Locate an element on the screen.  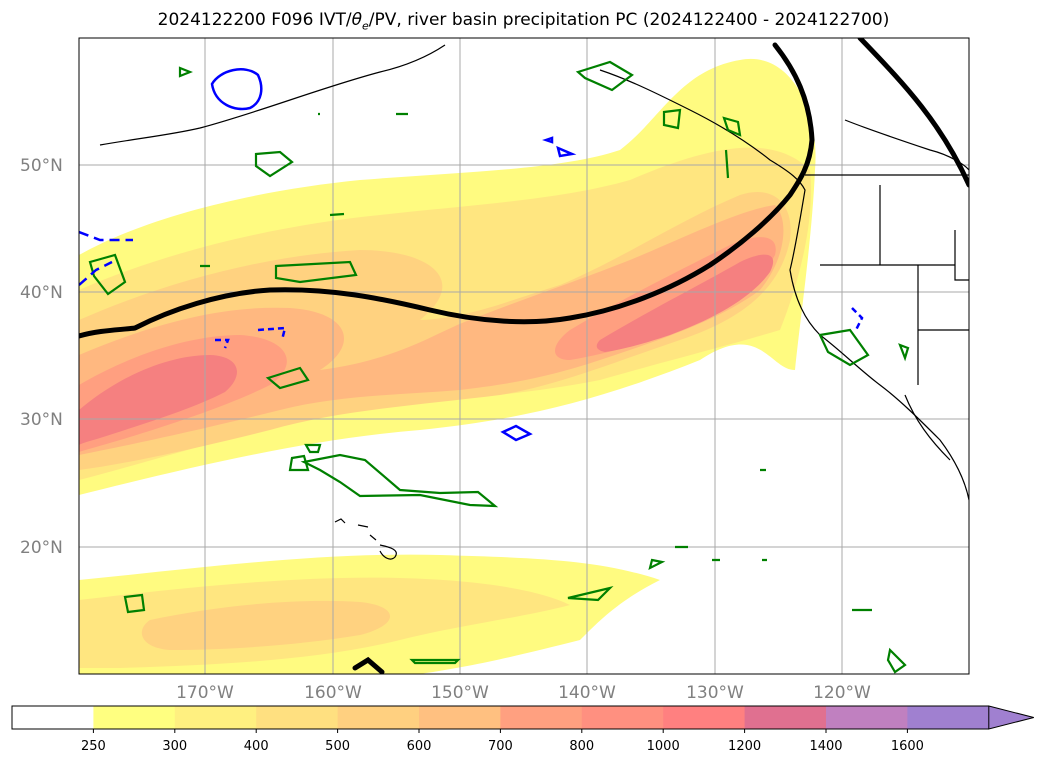
lon-label: 160°W is located at coordinates (333, 693).